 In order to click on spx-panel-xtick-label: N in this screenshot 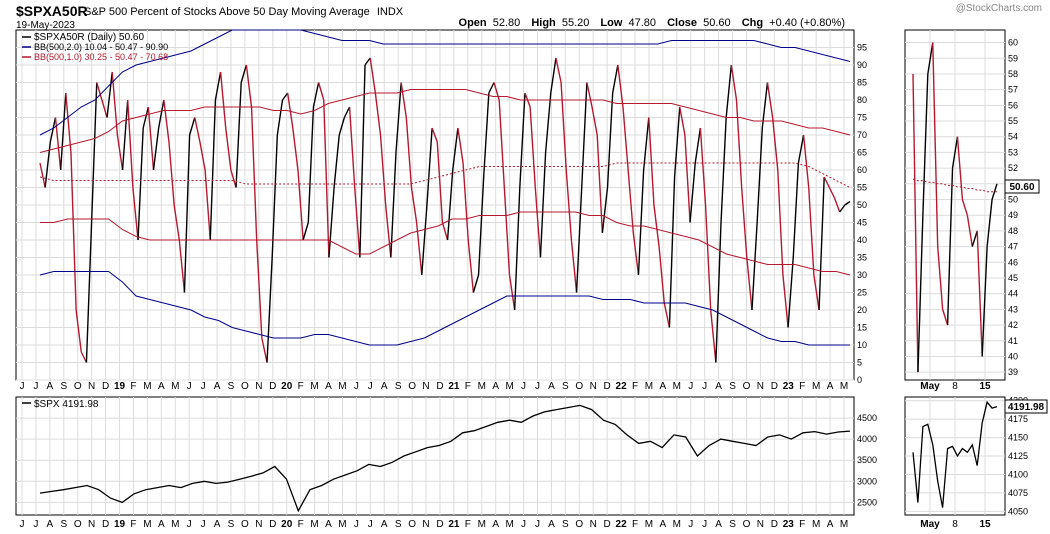, I will do `click(91, 524)`.